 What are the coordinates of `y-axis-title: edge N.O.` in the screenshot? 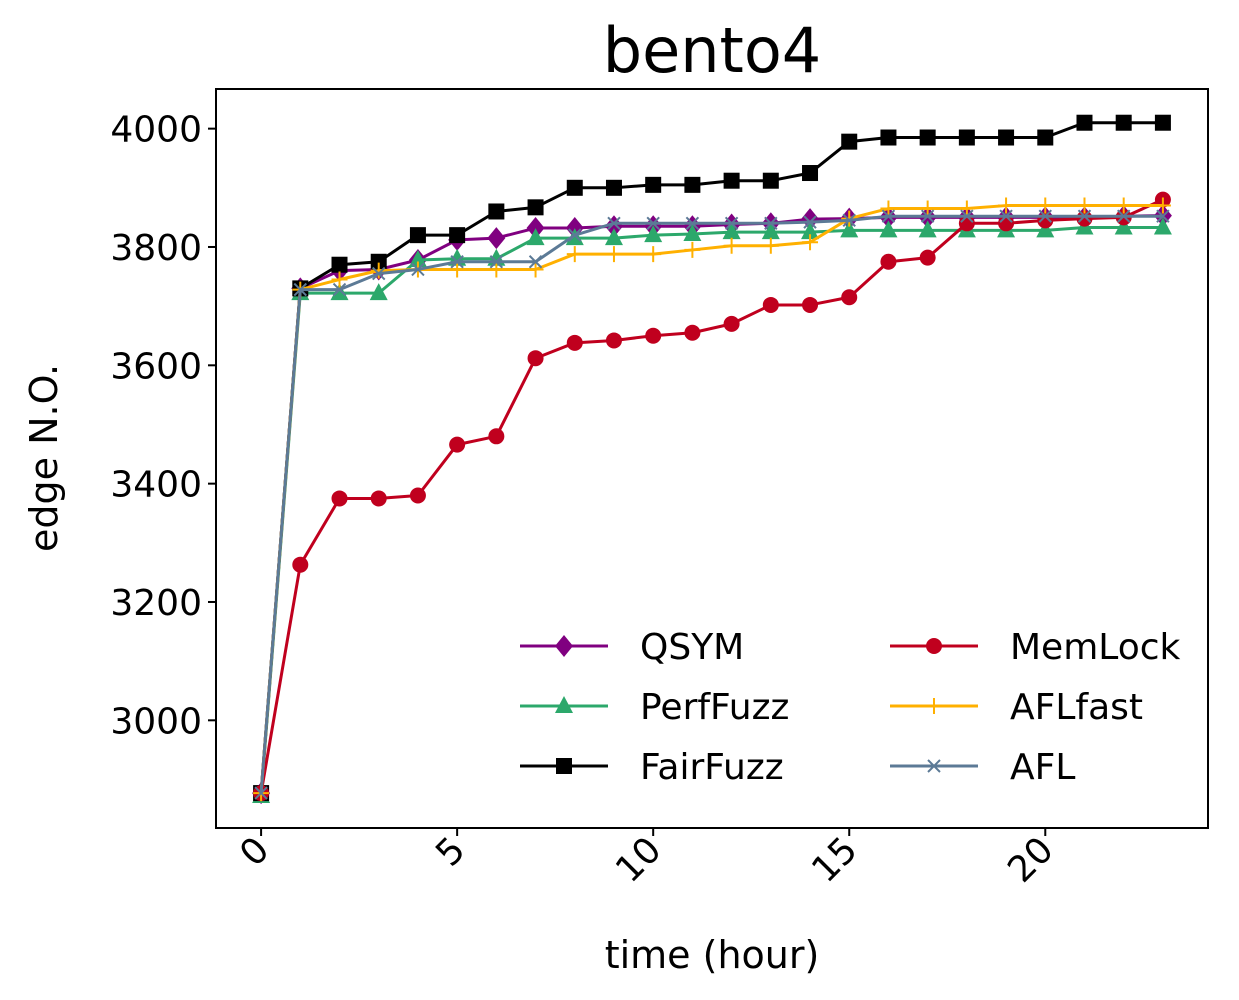 It's located at (44, 458).